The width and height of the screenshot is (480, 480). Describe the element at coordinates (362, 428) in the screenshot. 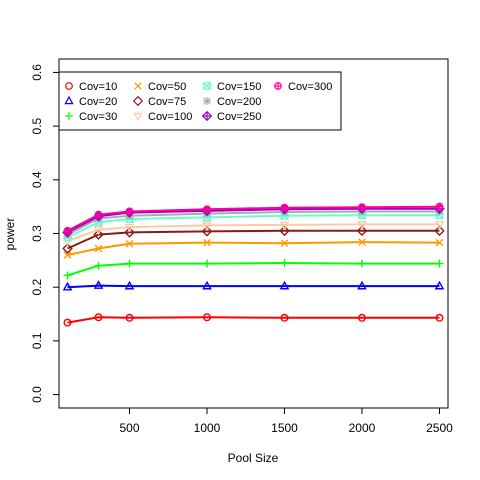

I see `x-tick-label: 2000` at that location.